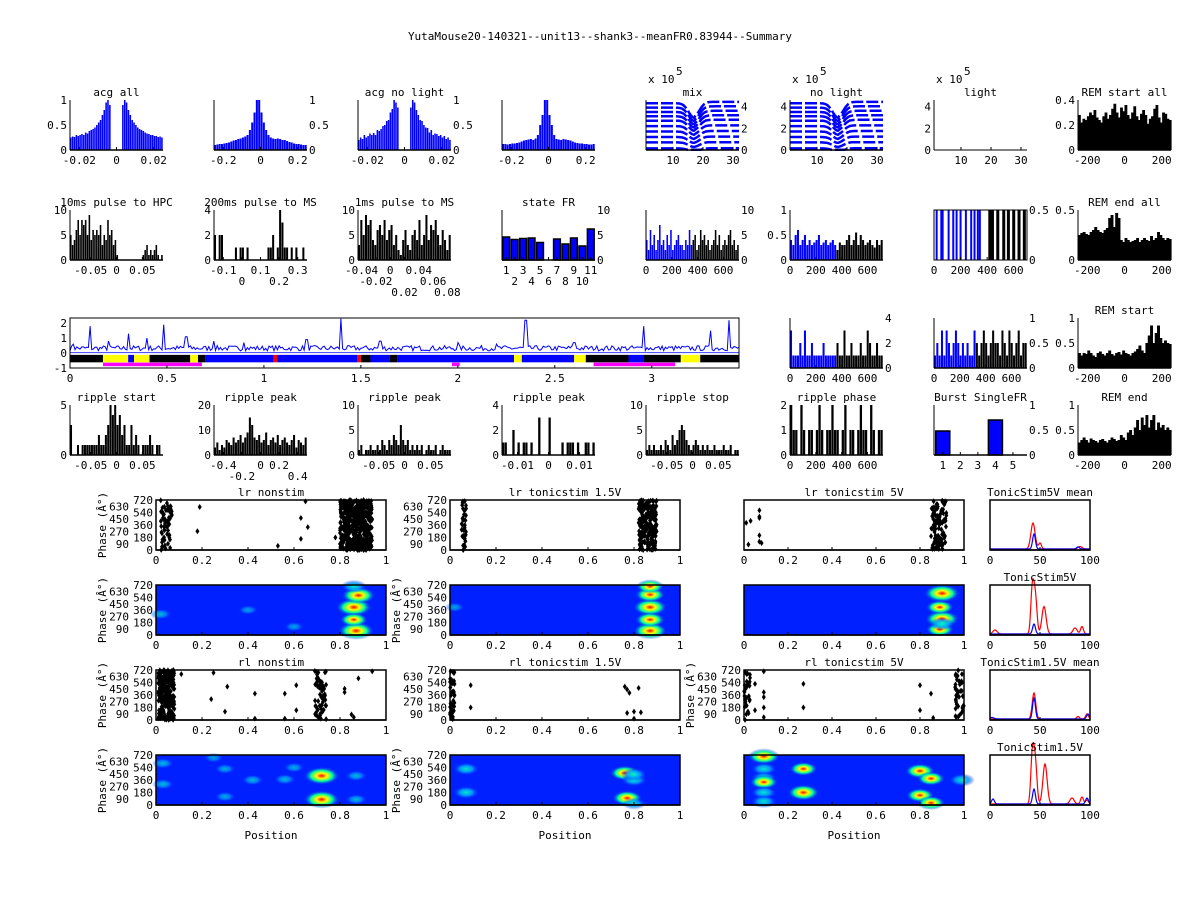 The image size is (1200, 900). Describe the element at coordinates (548, 281) in the screenshot. I see `x-tick-label: 6` at that location.